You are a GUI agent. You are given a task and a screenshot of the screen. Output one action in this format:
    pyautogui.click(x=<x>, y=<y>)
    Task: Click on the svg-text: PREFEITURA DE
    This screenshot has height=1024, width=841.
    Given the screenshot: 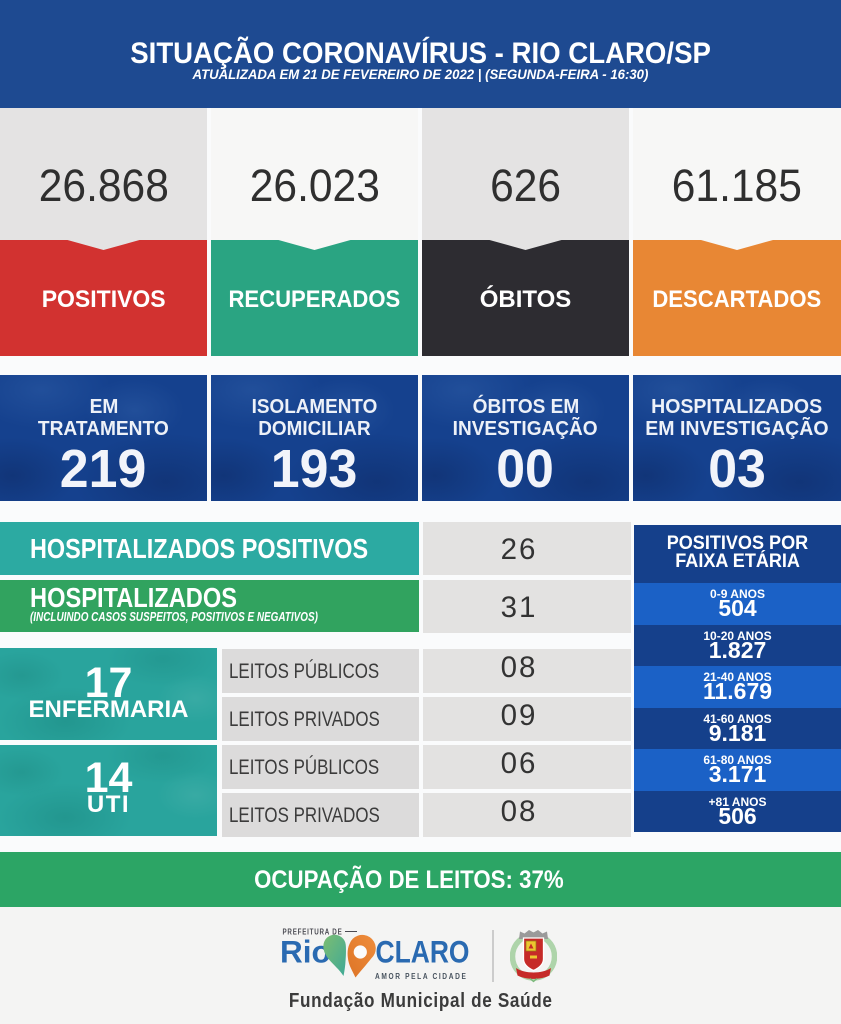 What is the action you would take?
    pyautogui.click(x=313, y=932)
    